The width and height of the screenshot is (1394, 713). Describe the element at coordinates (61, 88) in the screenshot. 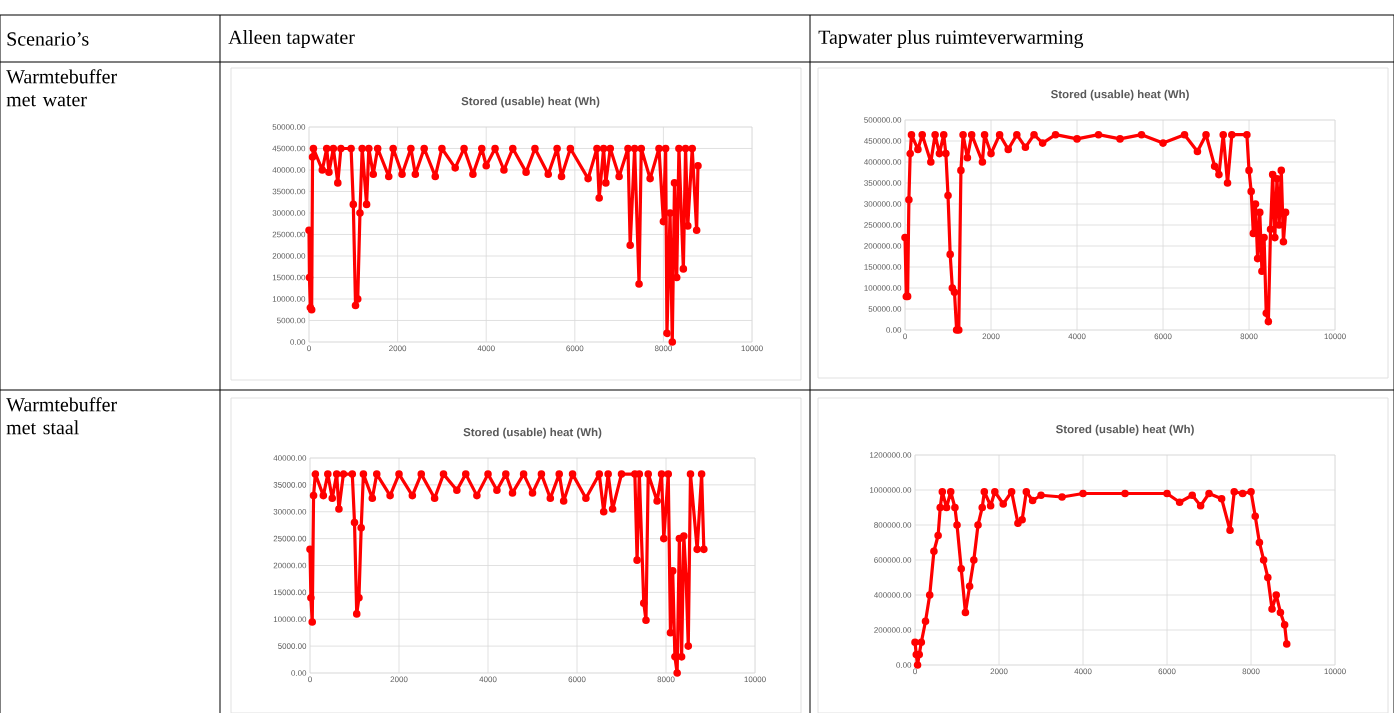

I see `text: Warmtebuffer met water` at that location.